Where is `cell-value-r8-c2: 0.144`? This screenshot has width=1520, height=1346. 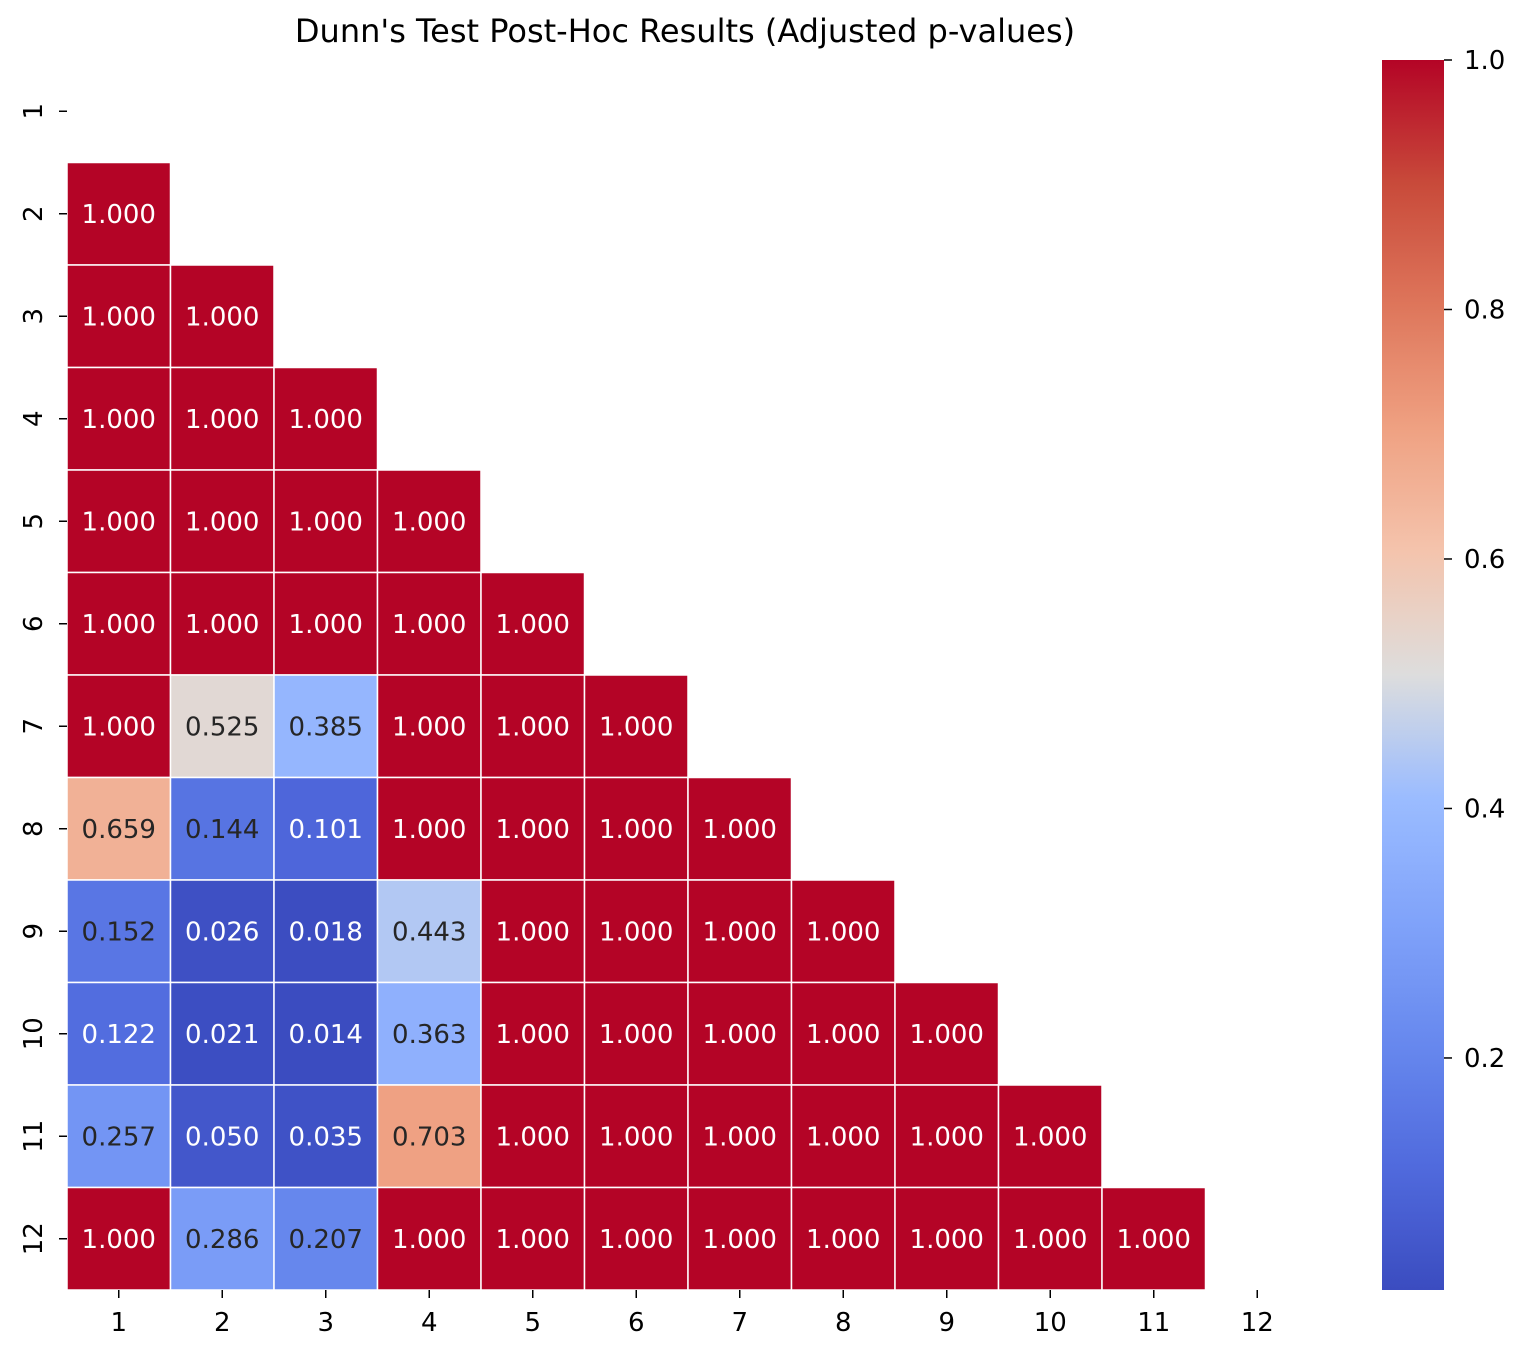 cell-value-r8-c2: 0.144 is located at coordinates (222, 830).